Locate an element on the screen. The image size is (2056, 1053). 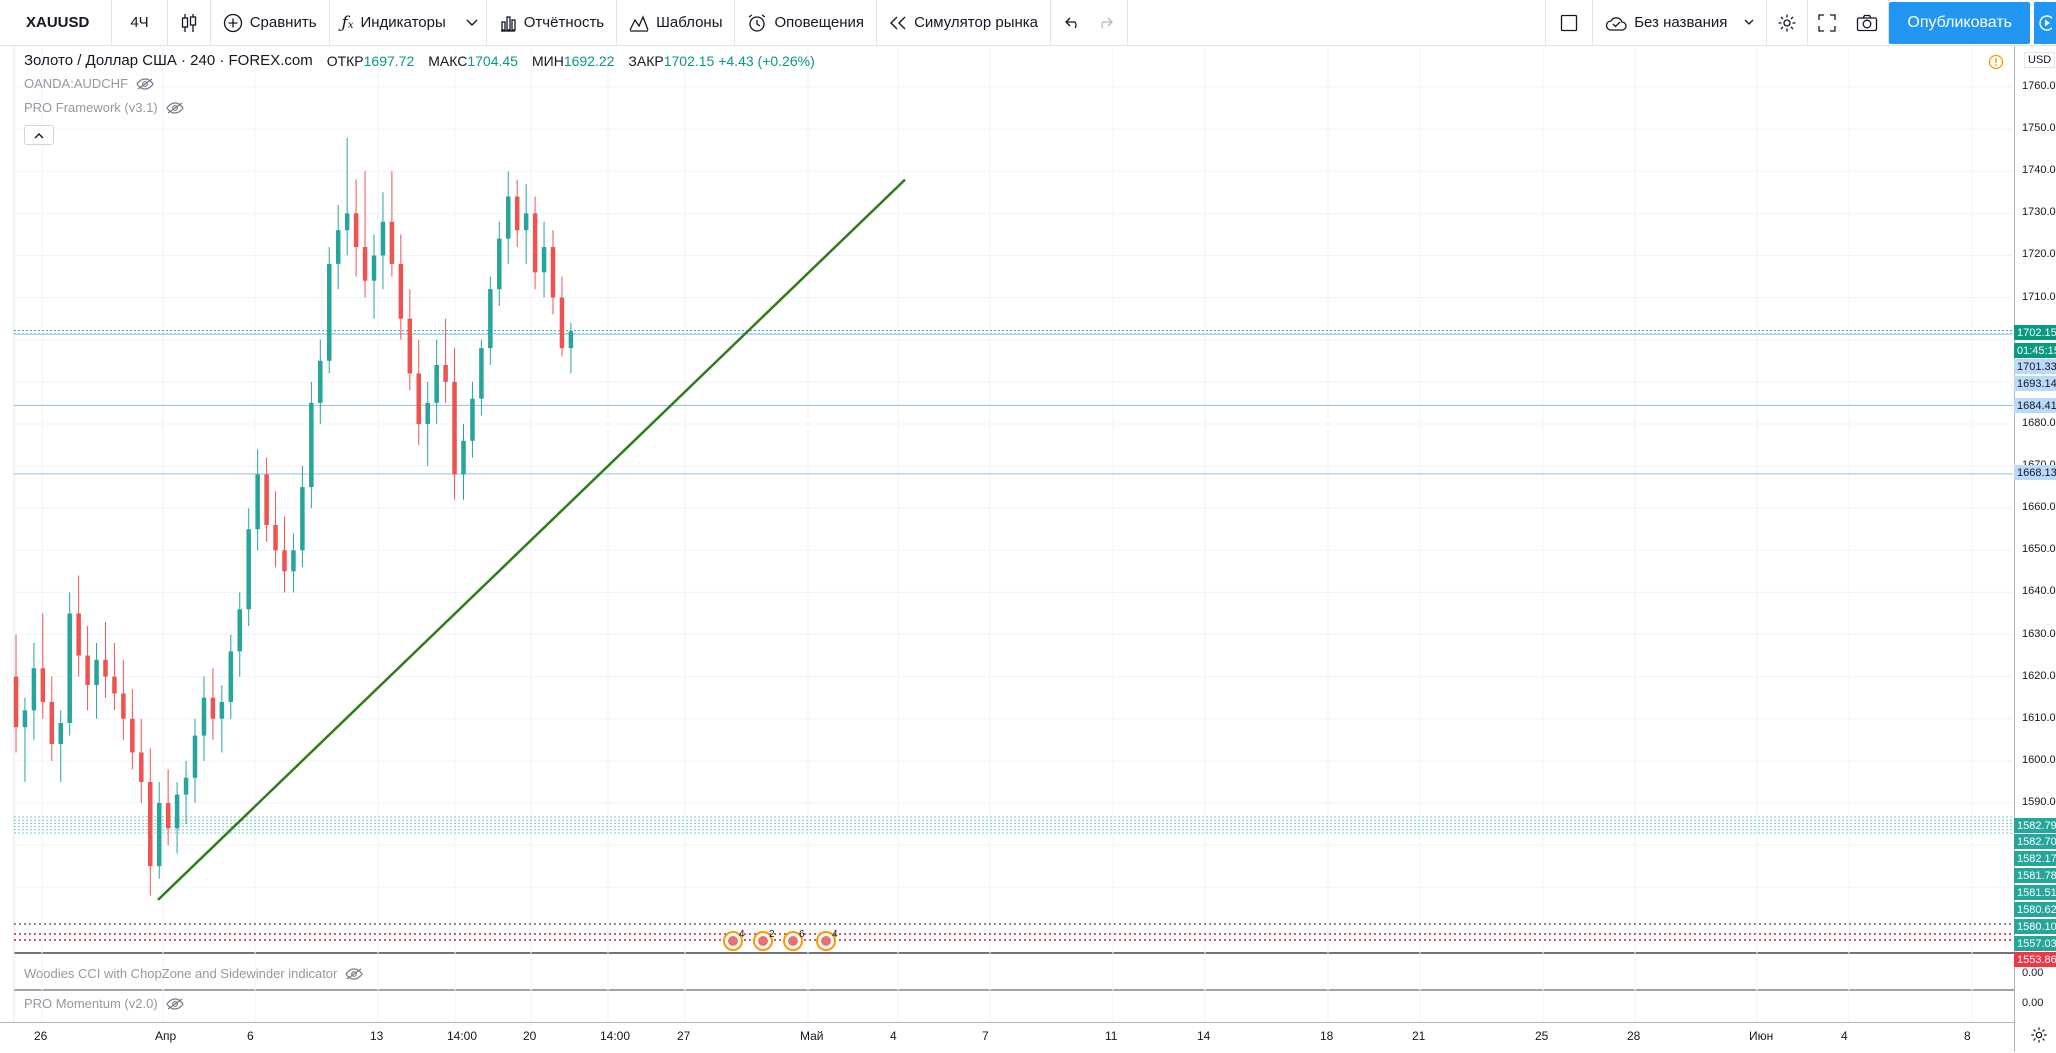
currency-label: USD is located at coordinates (2040, 60).